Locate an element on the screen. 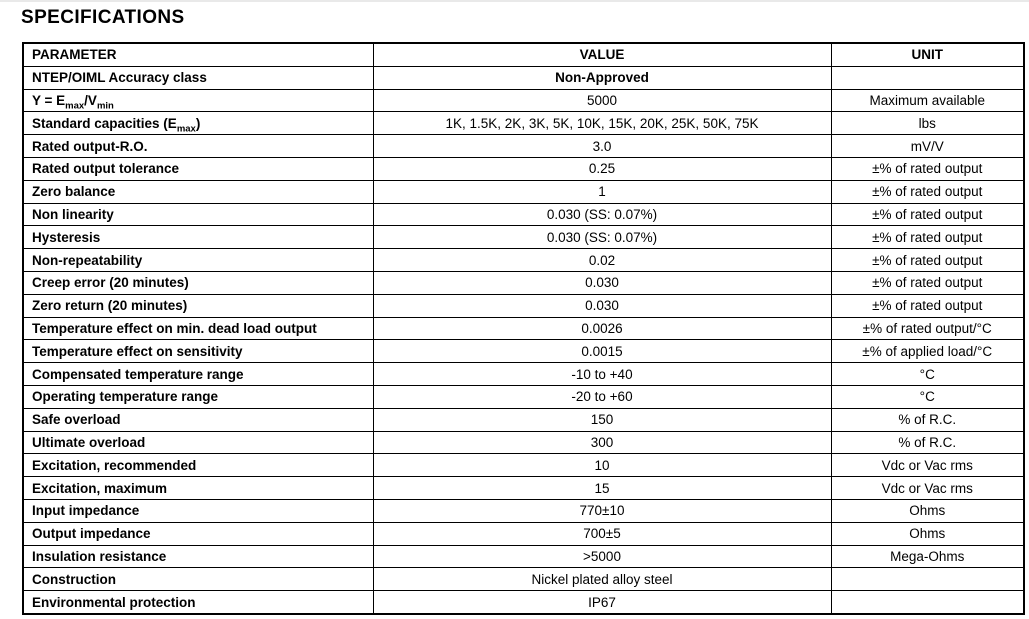  value-cell: 0.030 is located at coordinates (602, 305).